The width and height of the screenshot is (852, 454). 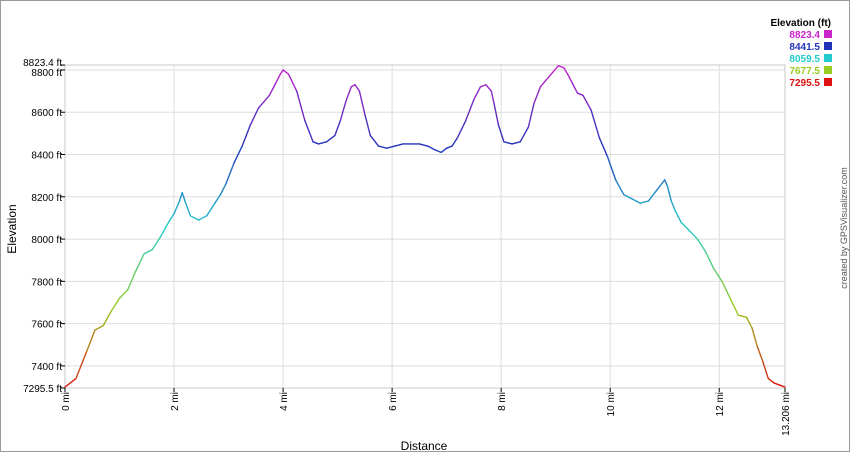 I want to click on y-axis-title: Elevation, so click(x=12, y=228).